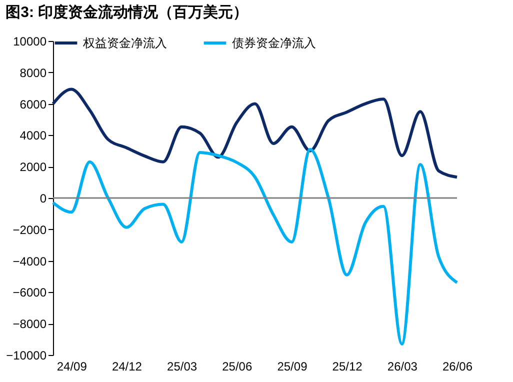 The height and width of the screenshot is (382, 513). Describe the element at coordinates (33, 135) in the screenshot. I see `y-tick-label: 4000` at that location.